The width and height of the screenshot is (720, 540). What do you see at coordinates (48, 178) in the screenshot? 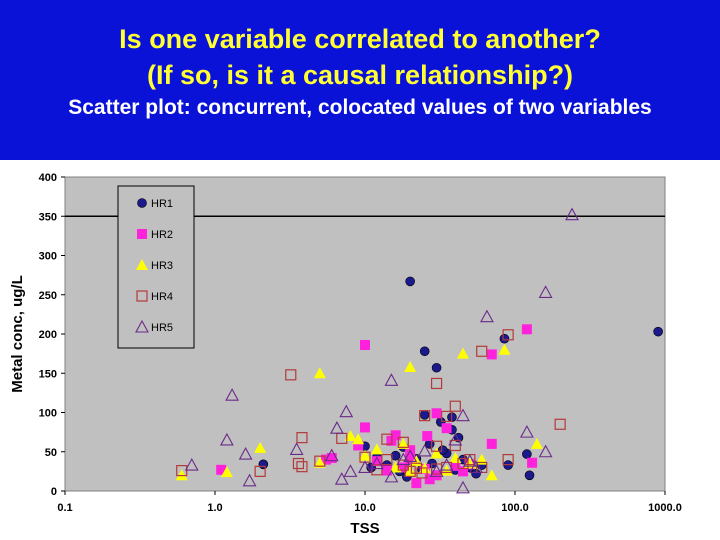
I see `y-tick-label: 400` at bounding box center [48, 178].